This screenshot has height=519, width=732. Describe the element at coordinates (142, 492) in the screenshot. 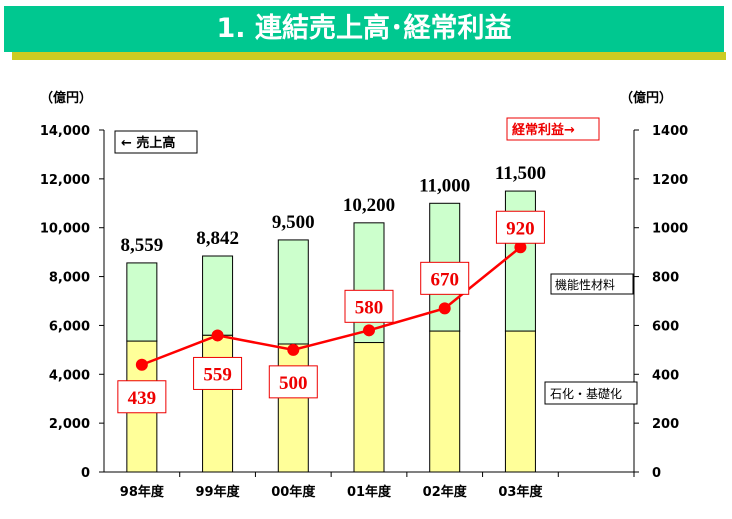

I see `x-tick-label: 98年度` at that location.